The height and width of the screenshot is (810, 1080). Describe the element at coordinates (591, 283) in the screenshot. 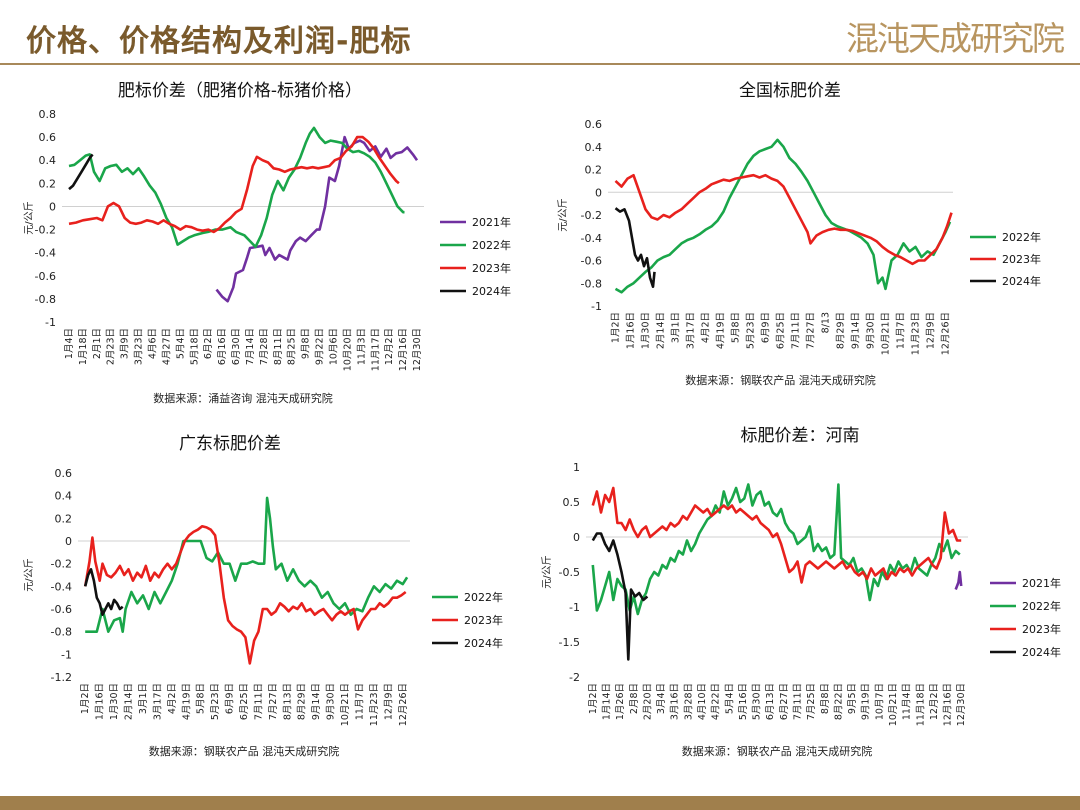

I see `y-tick-label: -0.8` at that location.